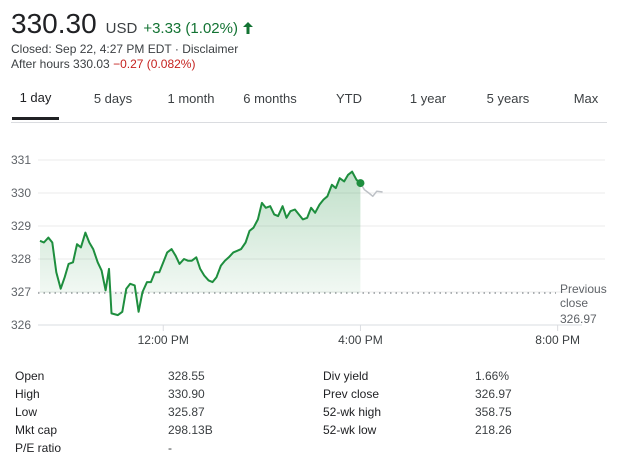 The width and height of the screenshot is (618, 466). What do you see at coordinates (21, 292) in the screenshot?
I see `y-tick-label: 327` at bounding box center [21, 292].